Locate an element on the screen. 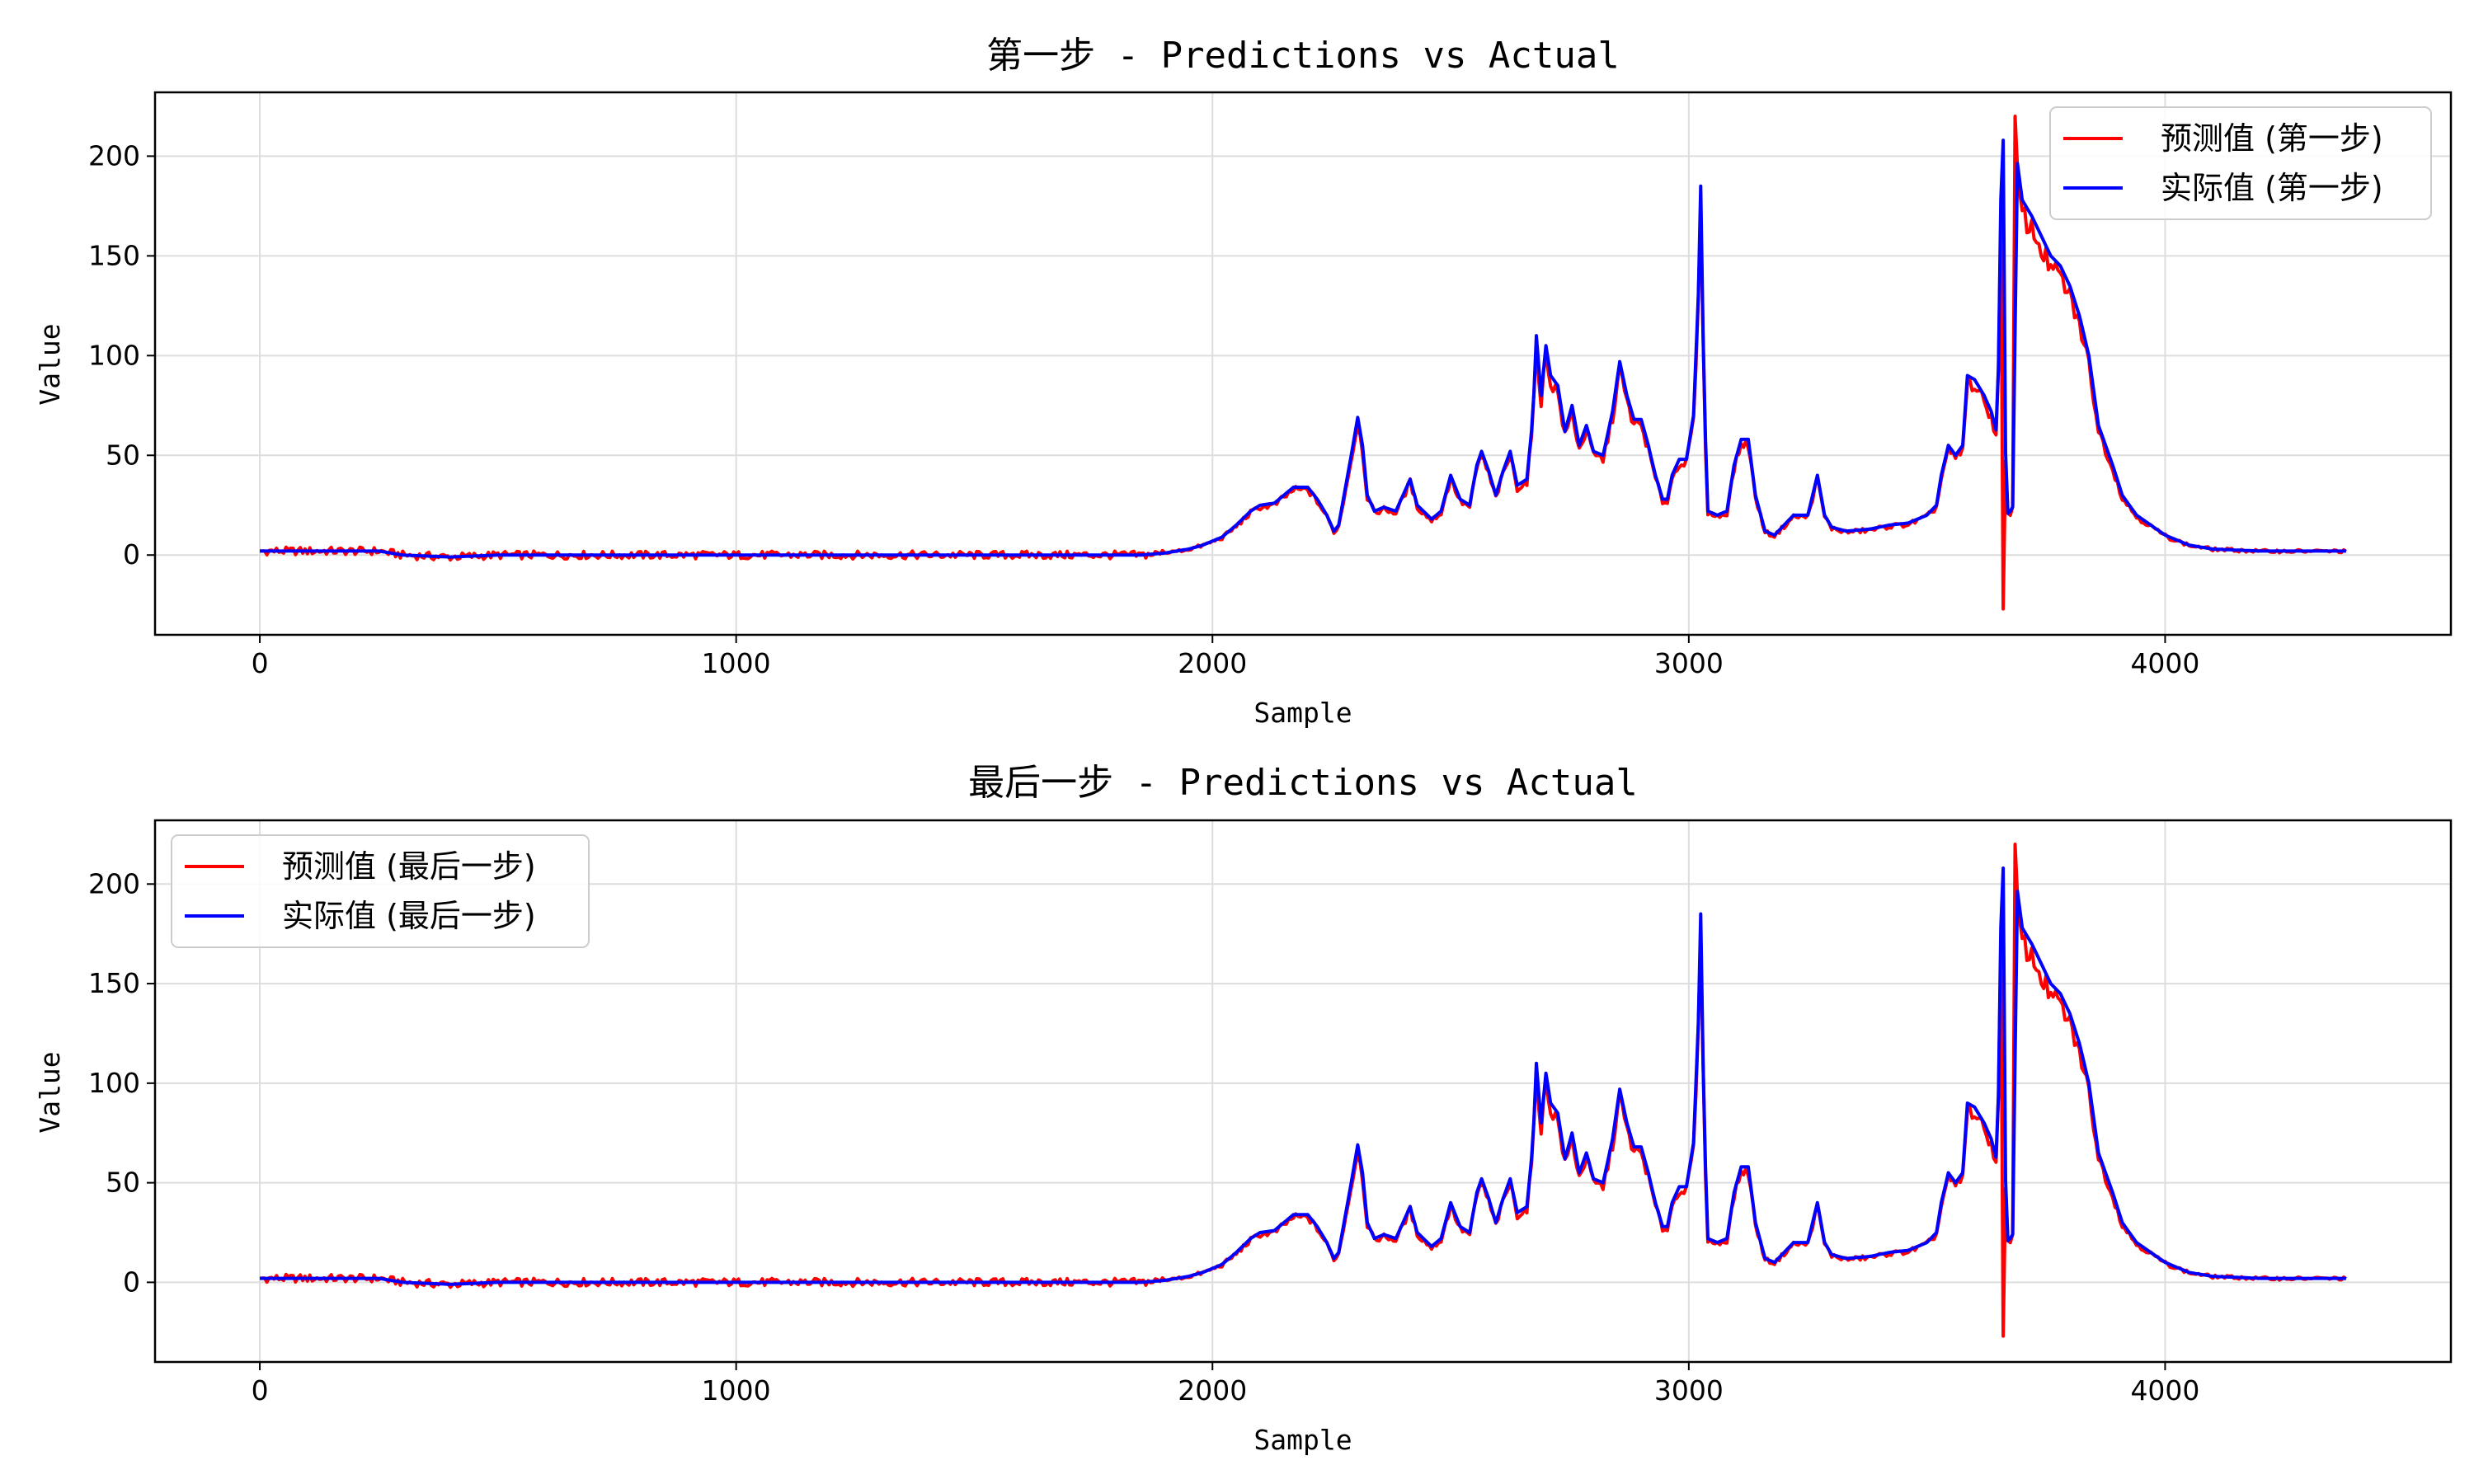 The height and width of the screenshot is (1484, 2474). legend: 预测值 (最后一步) 实际值 (最后一步) is located at coordinates (380, 891).